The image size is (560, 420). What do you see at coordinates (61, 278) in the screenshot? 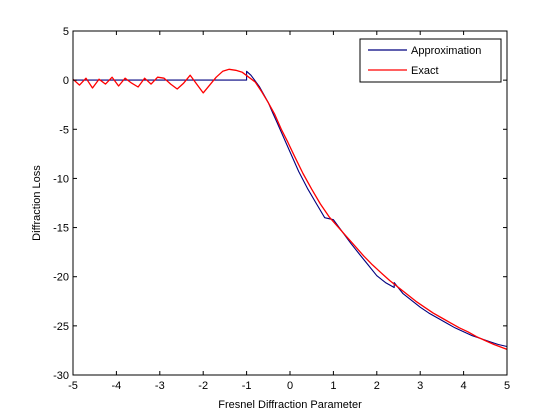
I see `y-tick-label: -20` at bounding box center [61, 278].